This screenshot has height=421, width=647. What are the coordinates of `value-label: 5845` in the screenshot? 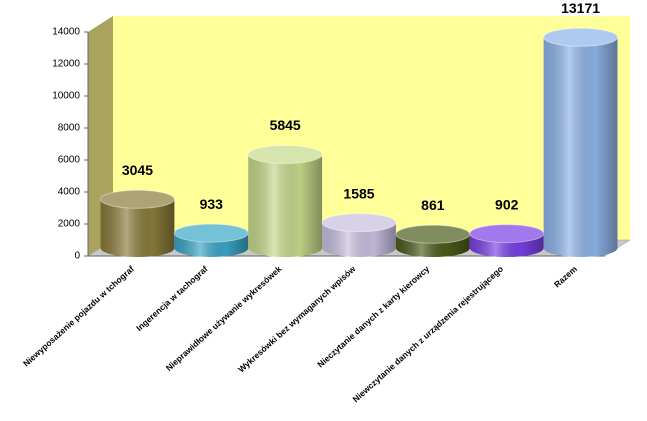 It's located at (285, 125).